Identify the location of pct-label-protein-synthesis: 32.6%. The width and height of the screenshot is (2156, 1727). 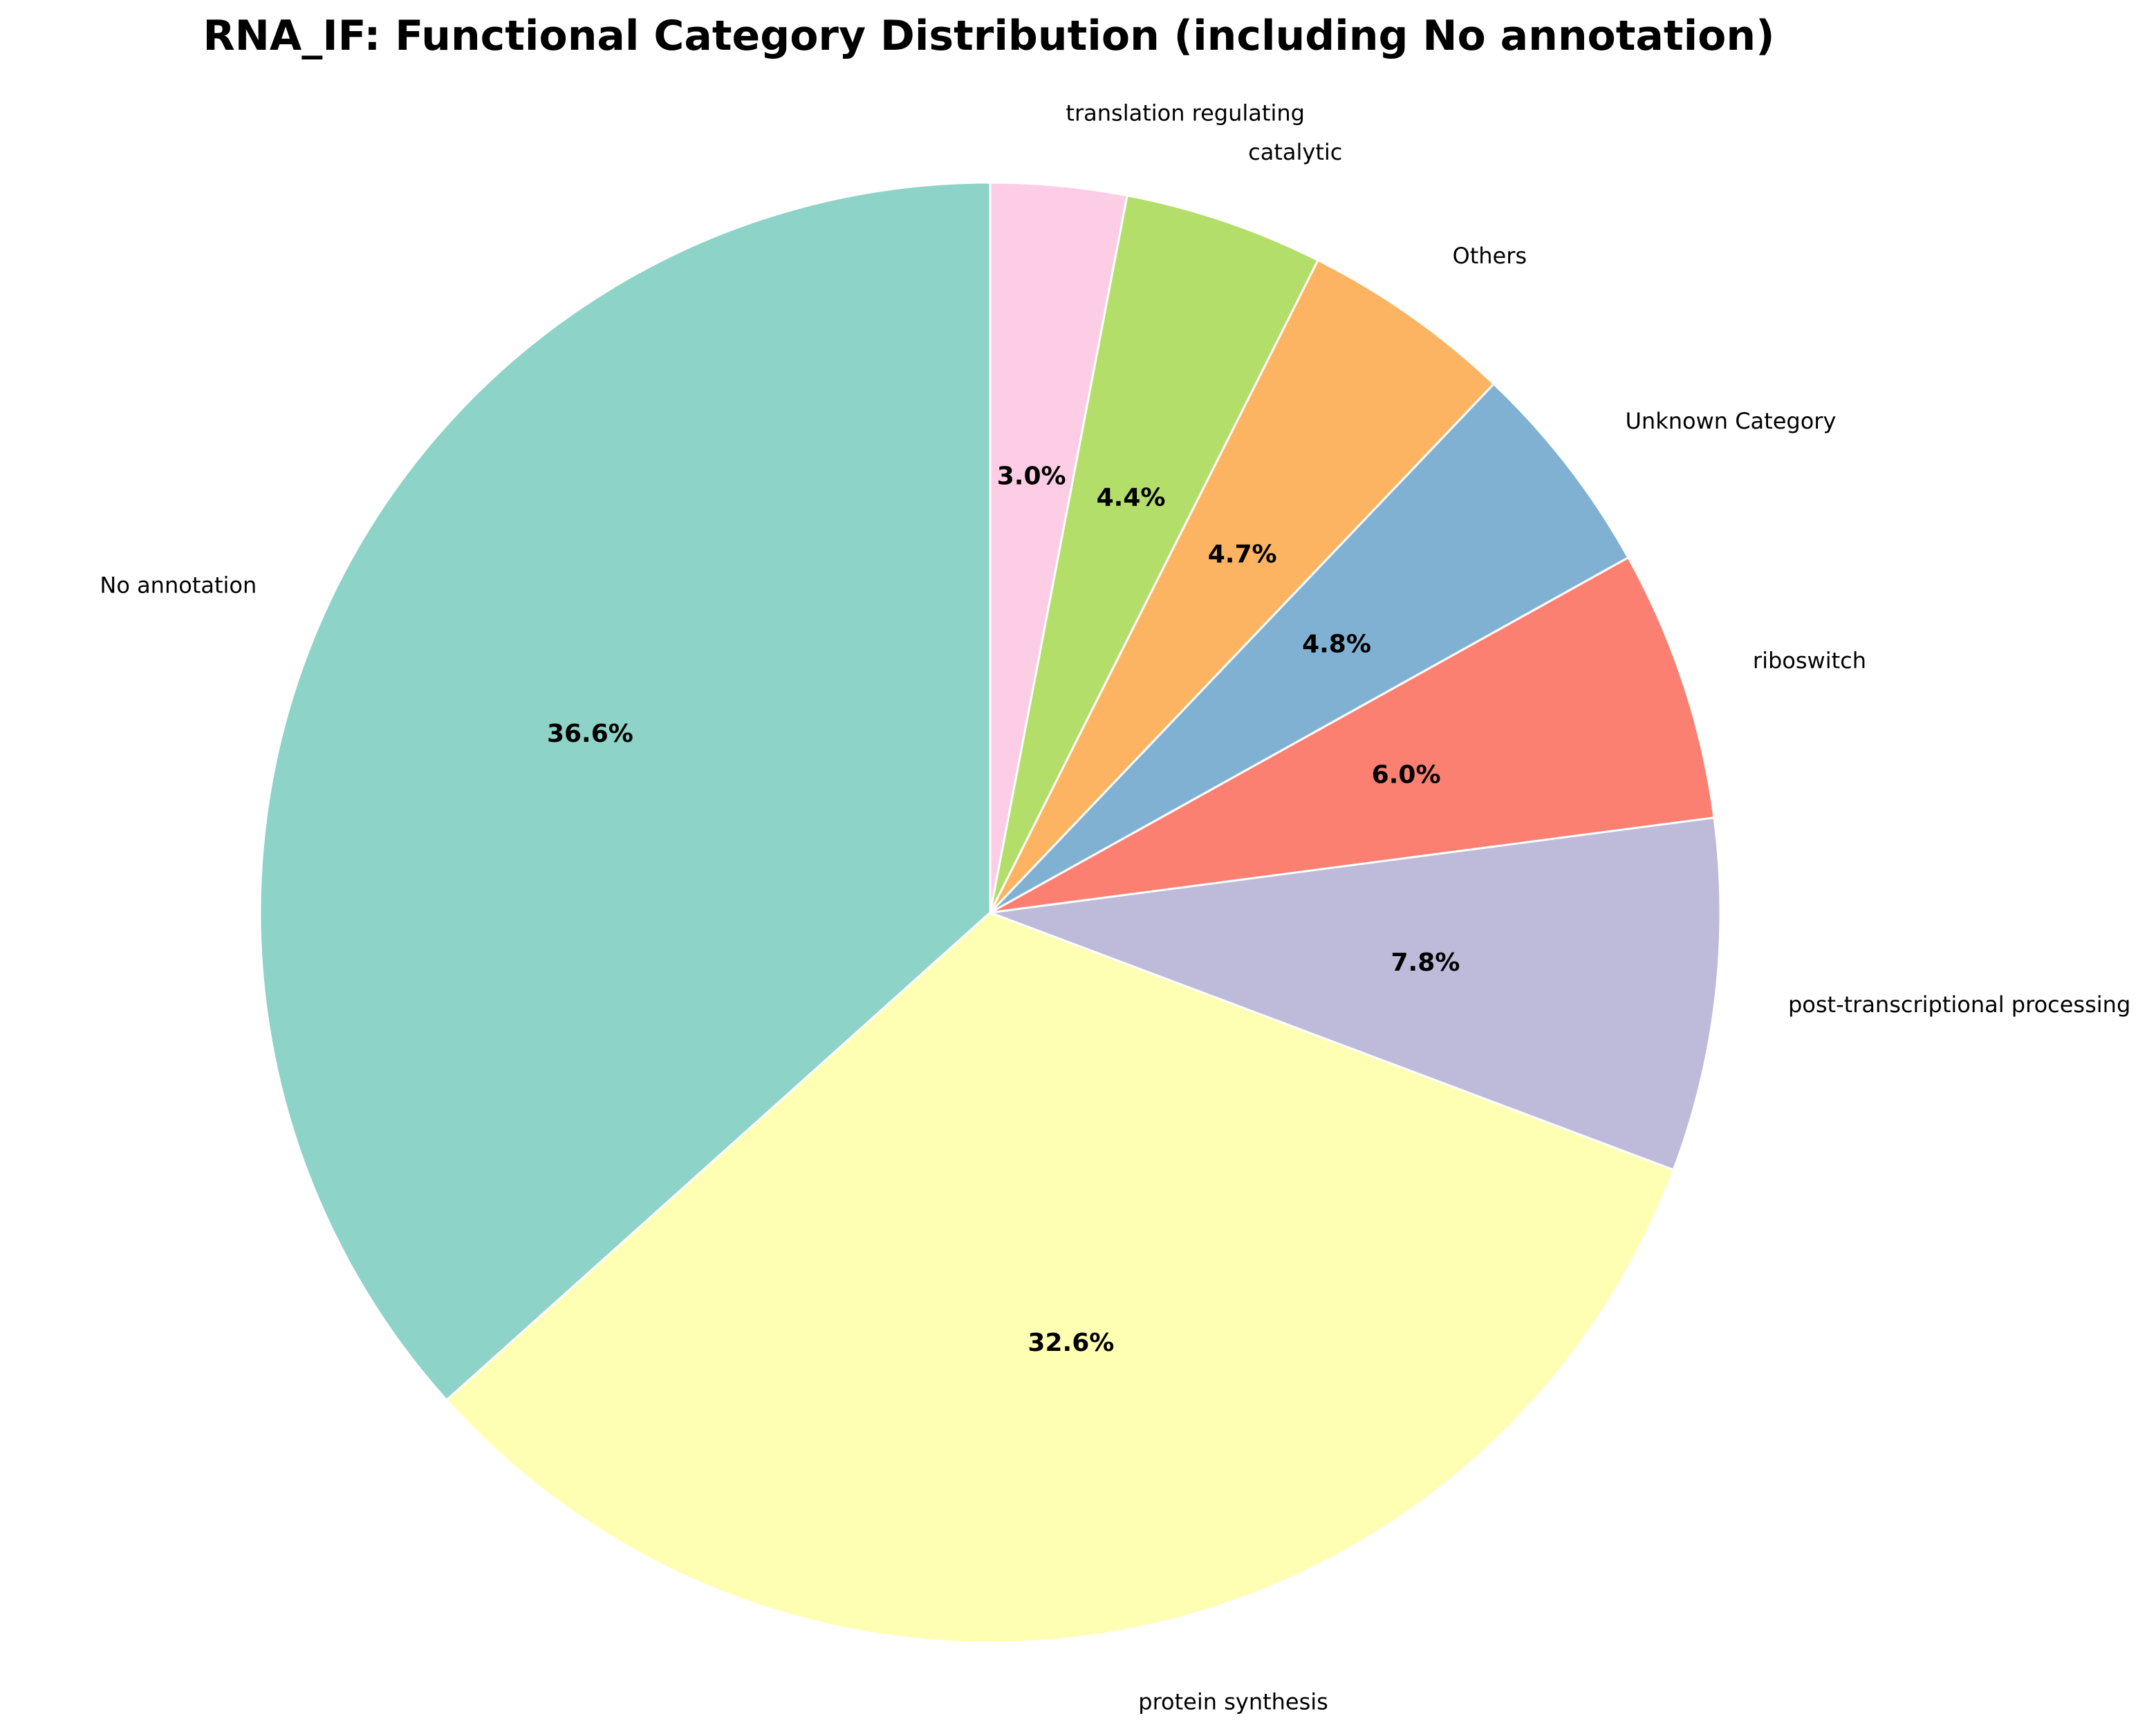
(1071, 1343).